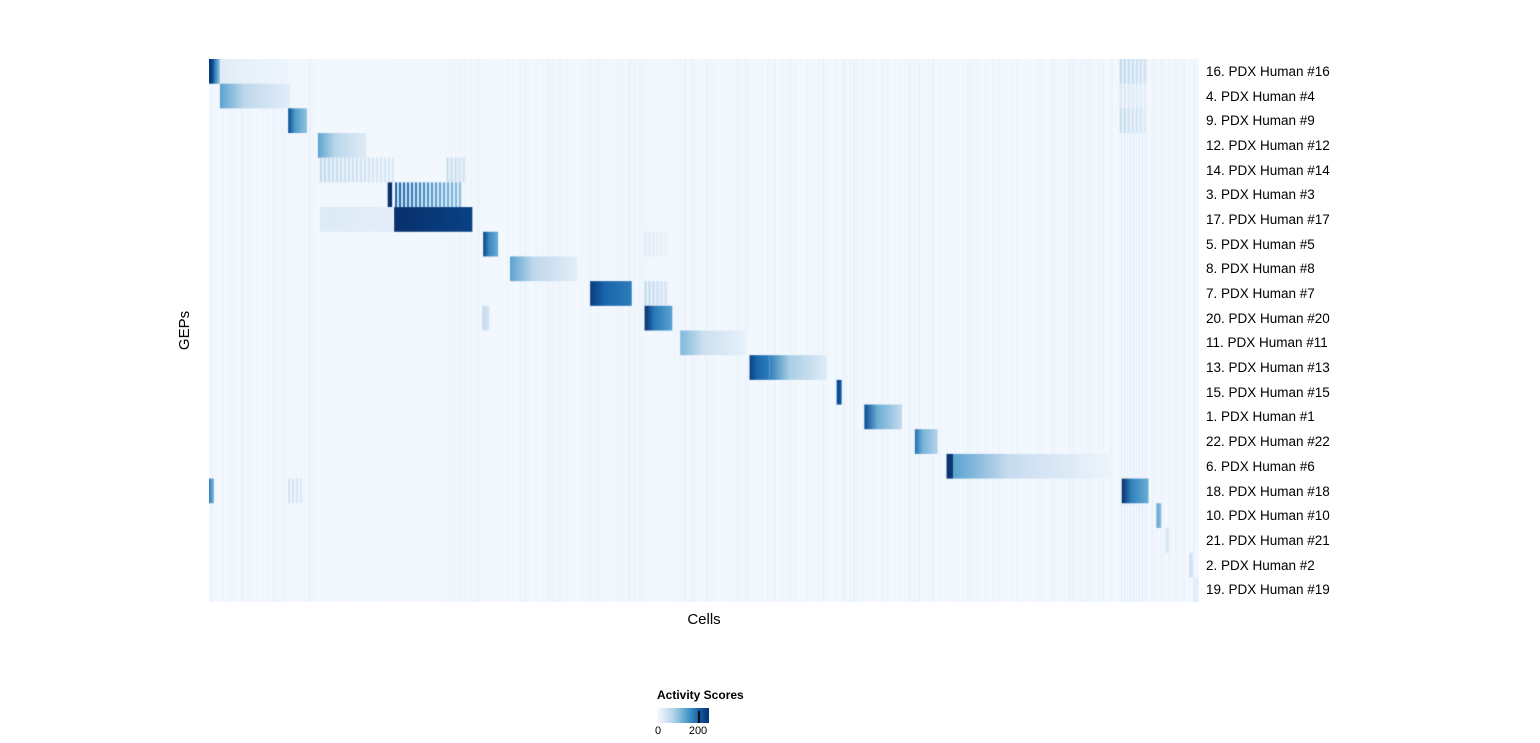  Describe the element at coordinates (1267, 343) in the screenshot. I see `row-label: 11. PDX Human #11` at that location.